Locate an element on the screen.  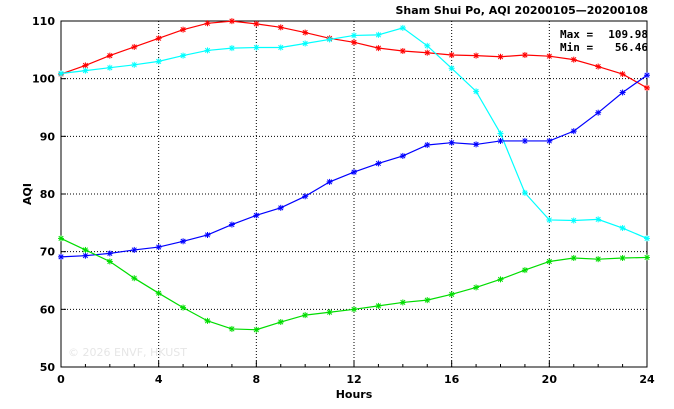
y-tick-label: 50 is located at coordinates (48, 367).